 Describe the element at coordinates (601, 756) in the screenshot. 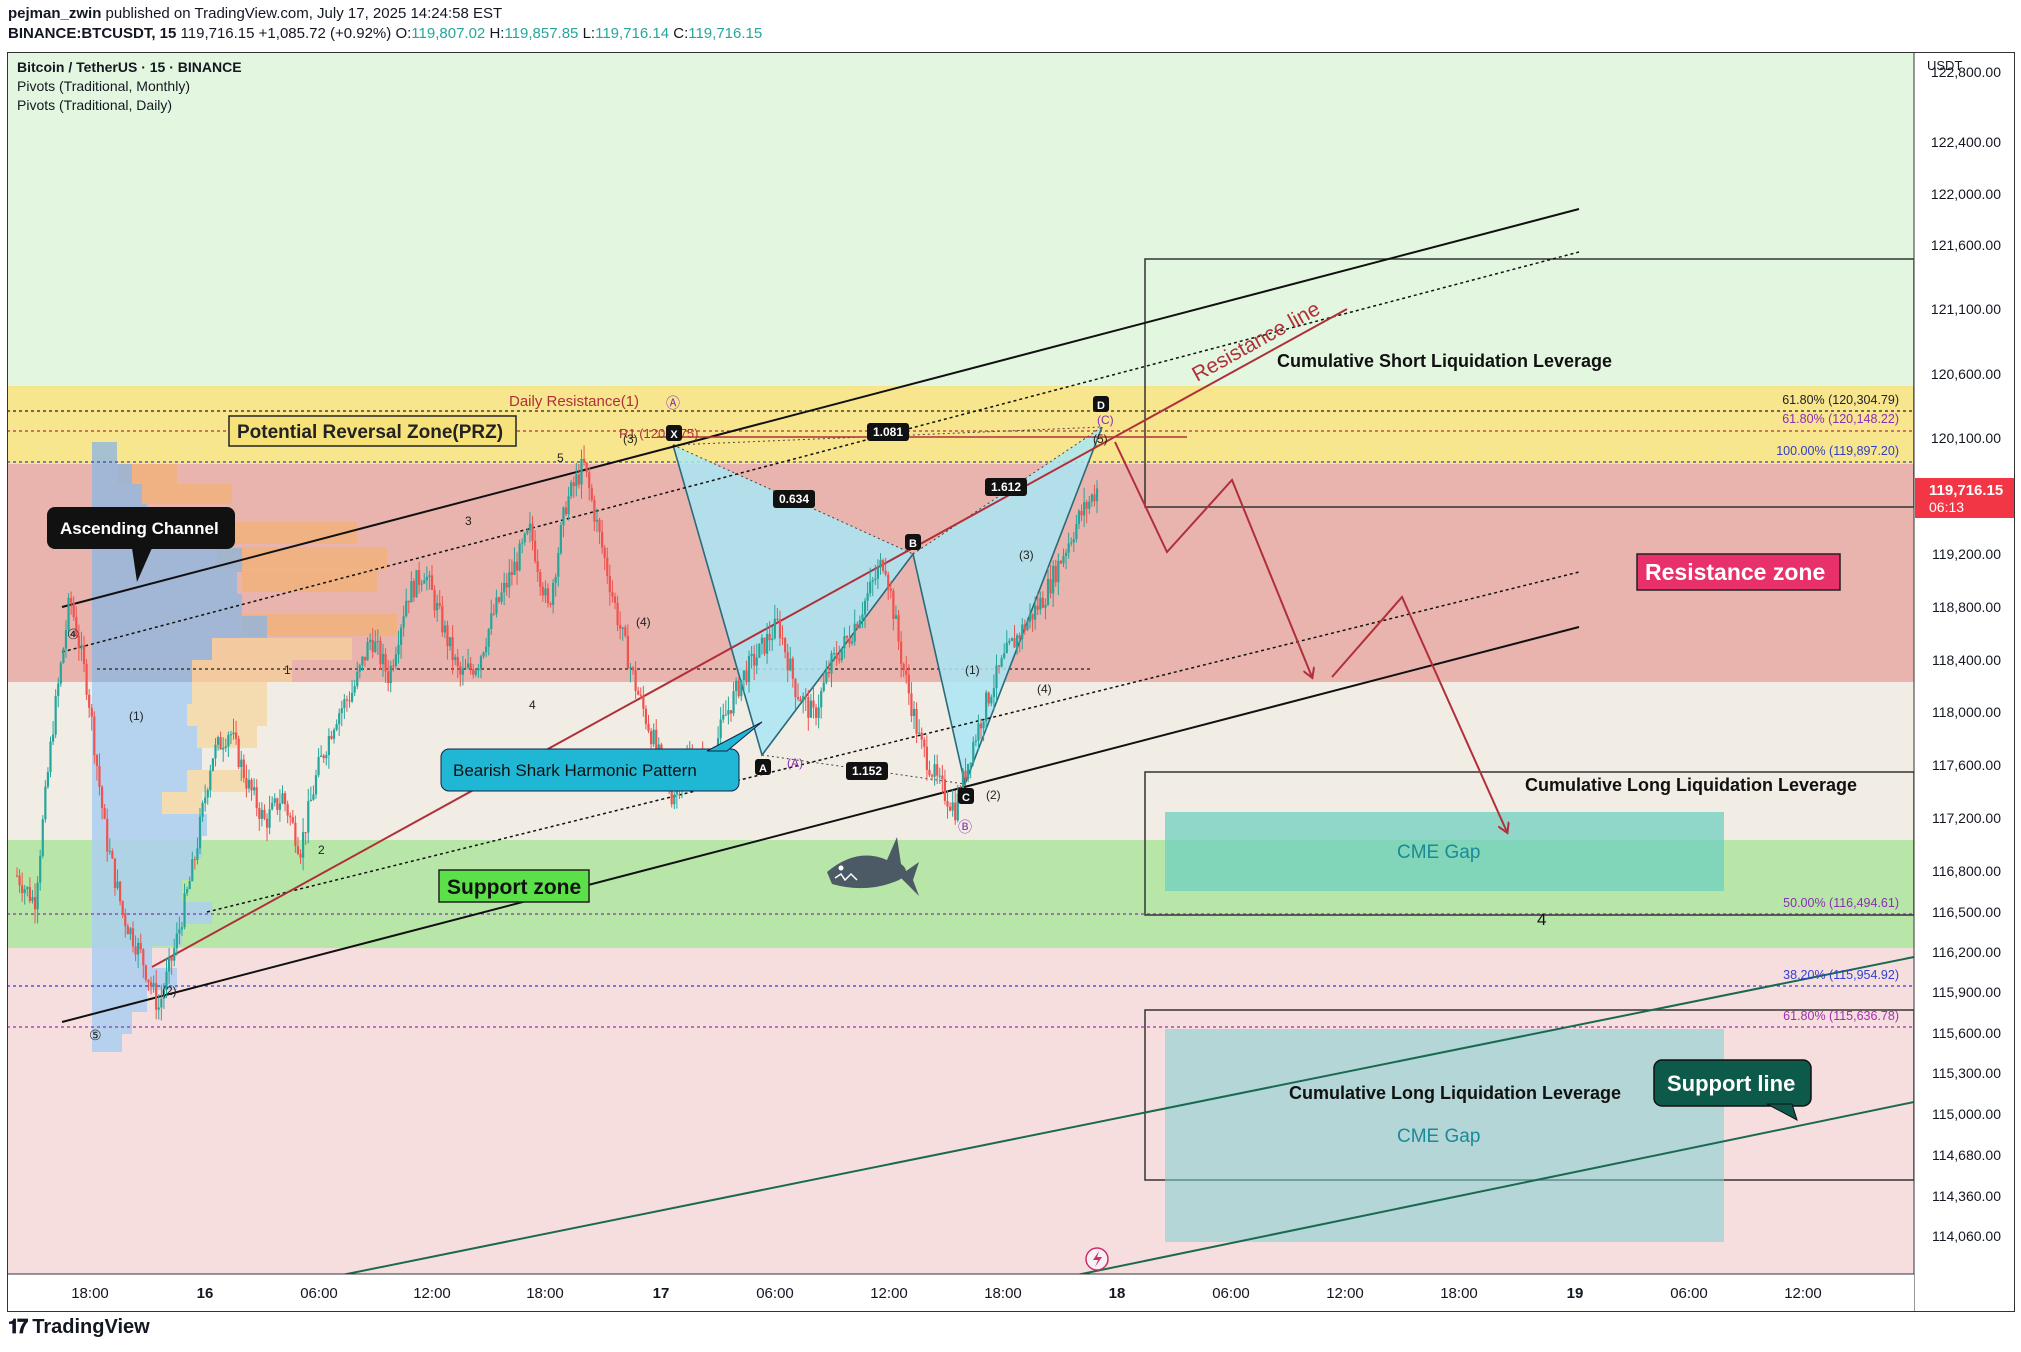

I see `shark-pattern-callout: Bearish Shark Harmonic Pattern` at that location.